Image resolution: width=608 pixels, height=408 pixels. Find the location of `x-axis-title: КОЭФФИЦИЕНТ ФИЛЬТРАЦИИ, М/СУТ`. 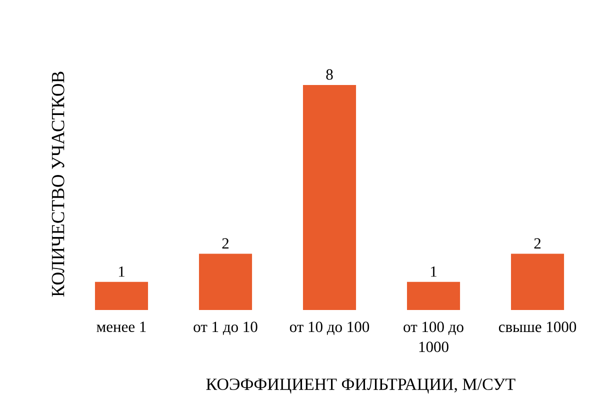

x-axis-title: КОЭФФИЦИЕНТ ФИЛЬТРАЦИИ, М/СУТ is located at coordinates (361, 386).